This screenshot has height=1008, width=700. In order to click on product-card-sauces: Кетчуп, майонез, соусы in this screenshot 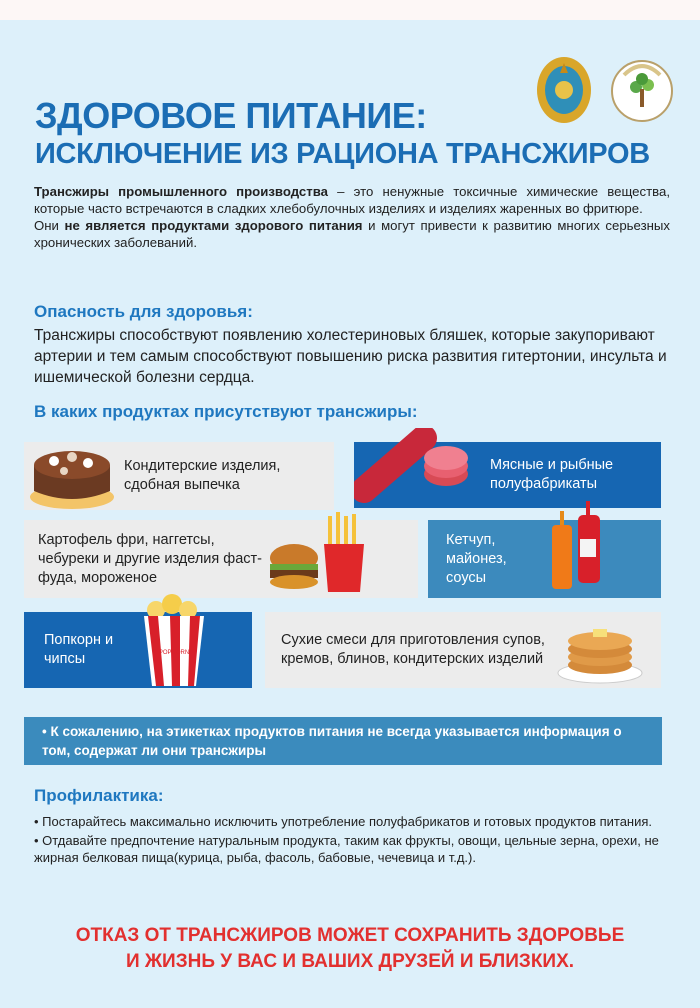, I will do `click(544, 550)`.